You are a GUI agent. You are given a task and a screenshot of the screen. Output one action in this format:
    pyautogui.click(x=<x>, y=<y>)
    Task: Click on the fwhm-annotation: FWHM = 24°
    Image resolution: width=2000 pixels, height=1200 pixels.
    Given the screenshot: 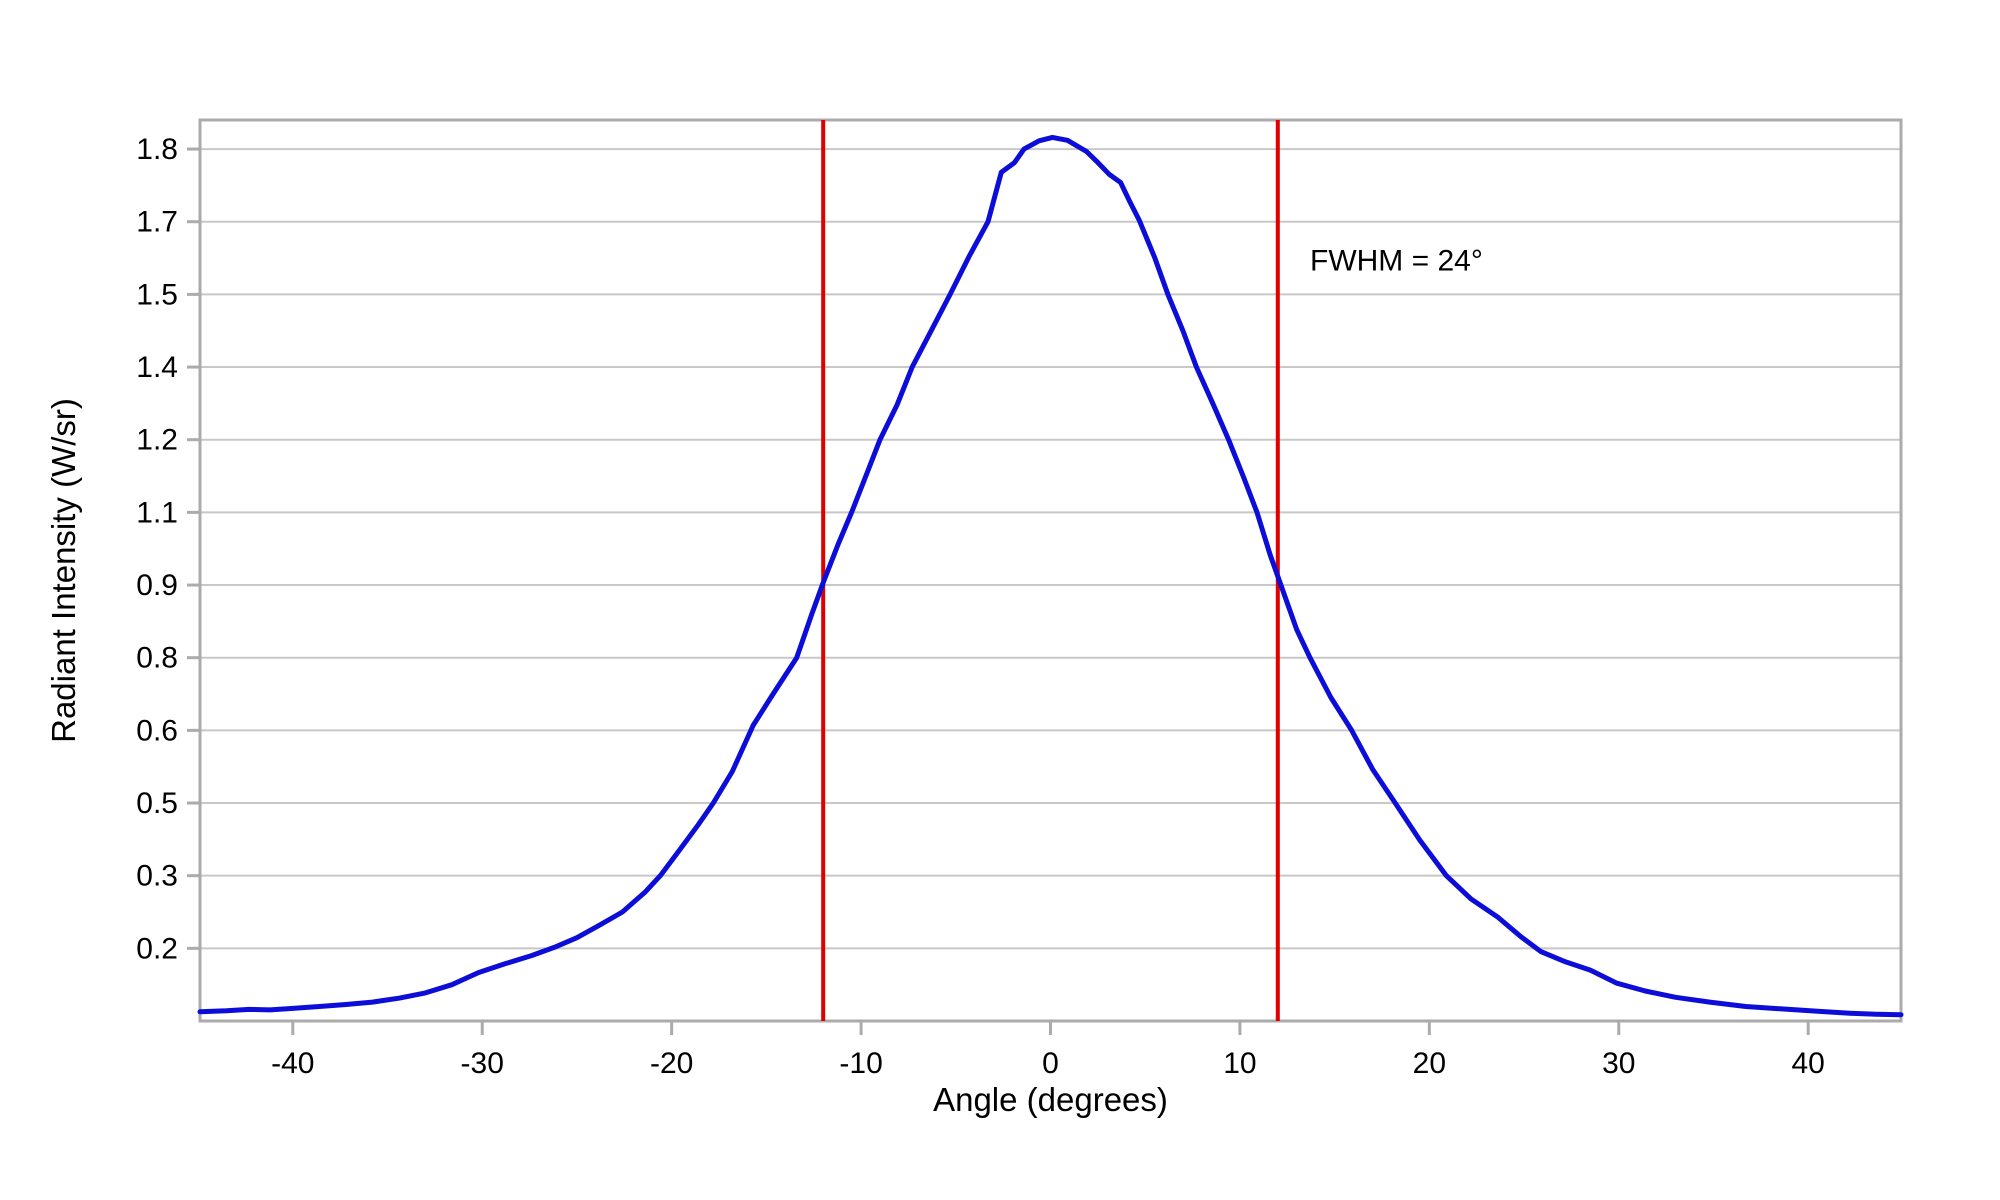 What is the action you would take?
    pyautogui.click(x=1396, y=260)
    